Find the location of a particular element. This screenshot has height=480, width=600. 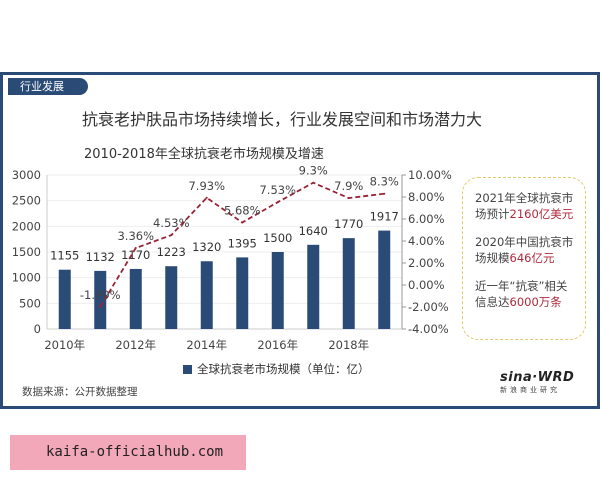

headline: 抗衰老护肤品市场持续增长，行业发展空间和市场潜力大 is located at coordinates (282, 119).